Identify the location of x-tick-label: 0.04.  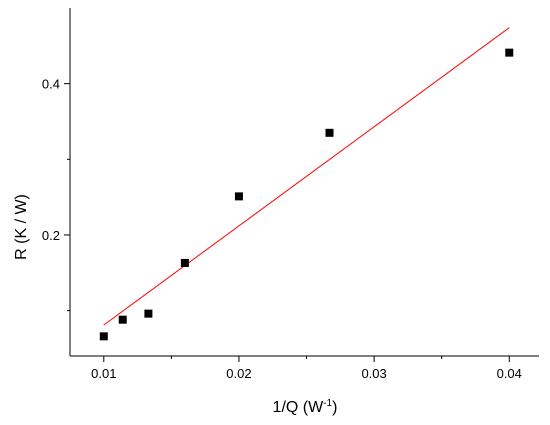
(509, 373).